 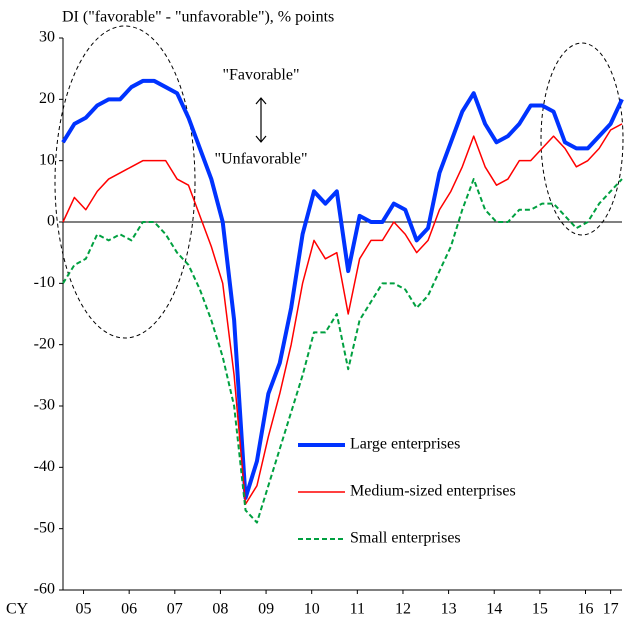 What do you see at coordinates (312, 609) in the screenshot?
I see `x-tick-label: 10` at bounding box center [312, 609].